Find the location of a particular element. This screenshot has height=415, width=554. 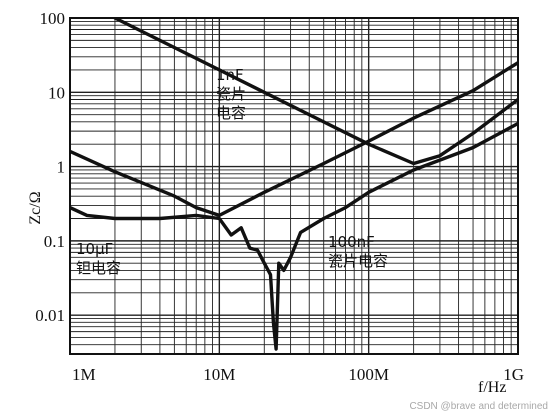

annotation-1nf-value: 1nF is located at coordinates (230, 75).